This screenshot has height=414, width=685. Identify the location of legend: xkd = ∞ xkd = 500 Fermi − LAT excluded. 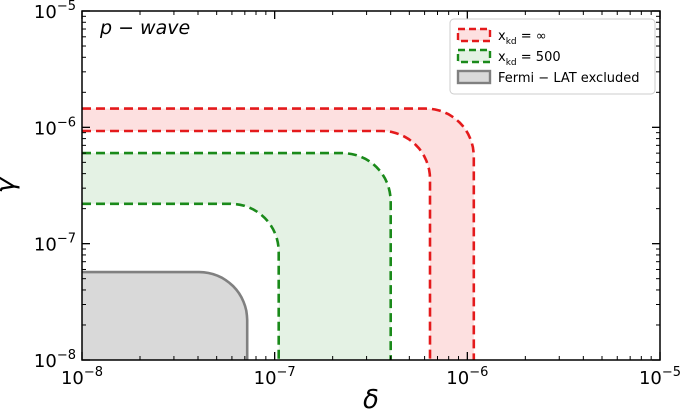
(552, 56).